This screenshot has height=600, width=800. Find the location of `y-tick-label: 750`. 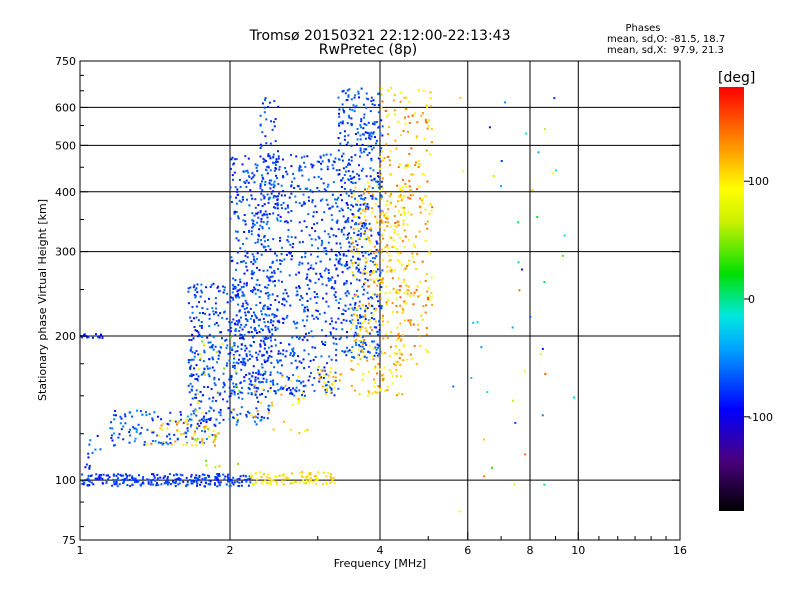

y-tick-label: 750 is located at coordinates (65, 61).